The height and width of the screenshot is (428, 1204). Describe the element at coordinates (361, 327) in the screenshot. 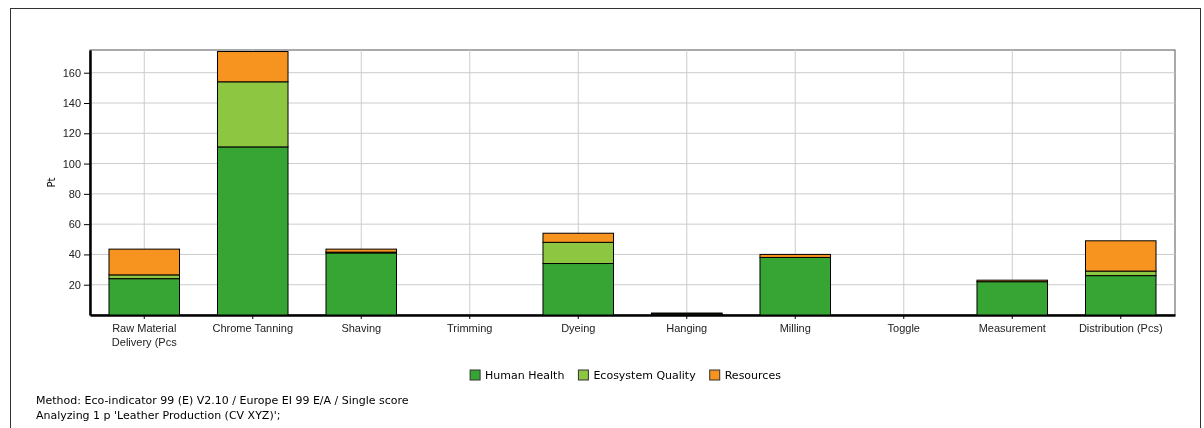

I see `x-tick-label: Shaving` at that location.